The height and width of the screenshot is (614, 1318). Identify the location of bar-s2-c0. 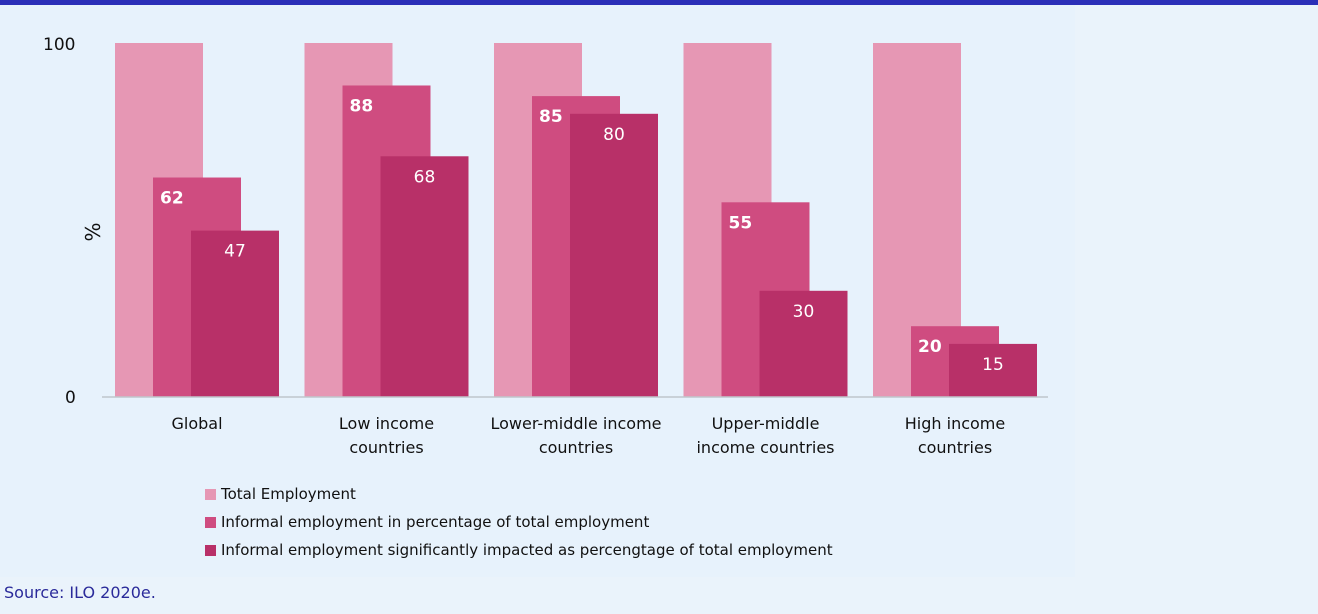
(235, 313).